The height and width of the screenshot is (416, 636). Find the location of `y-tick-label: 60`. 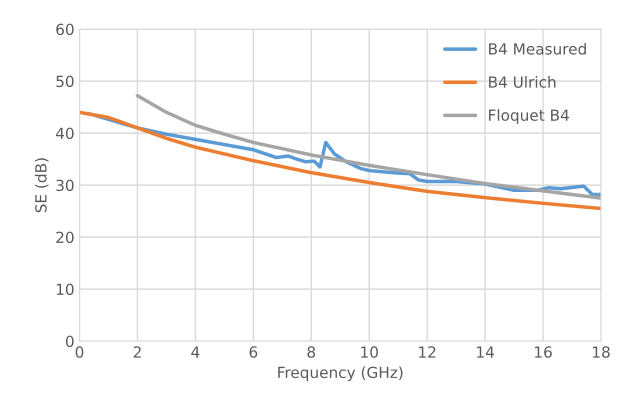

y-tick-label: 60 is located at coordinates (65, 30).